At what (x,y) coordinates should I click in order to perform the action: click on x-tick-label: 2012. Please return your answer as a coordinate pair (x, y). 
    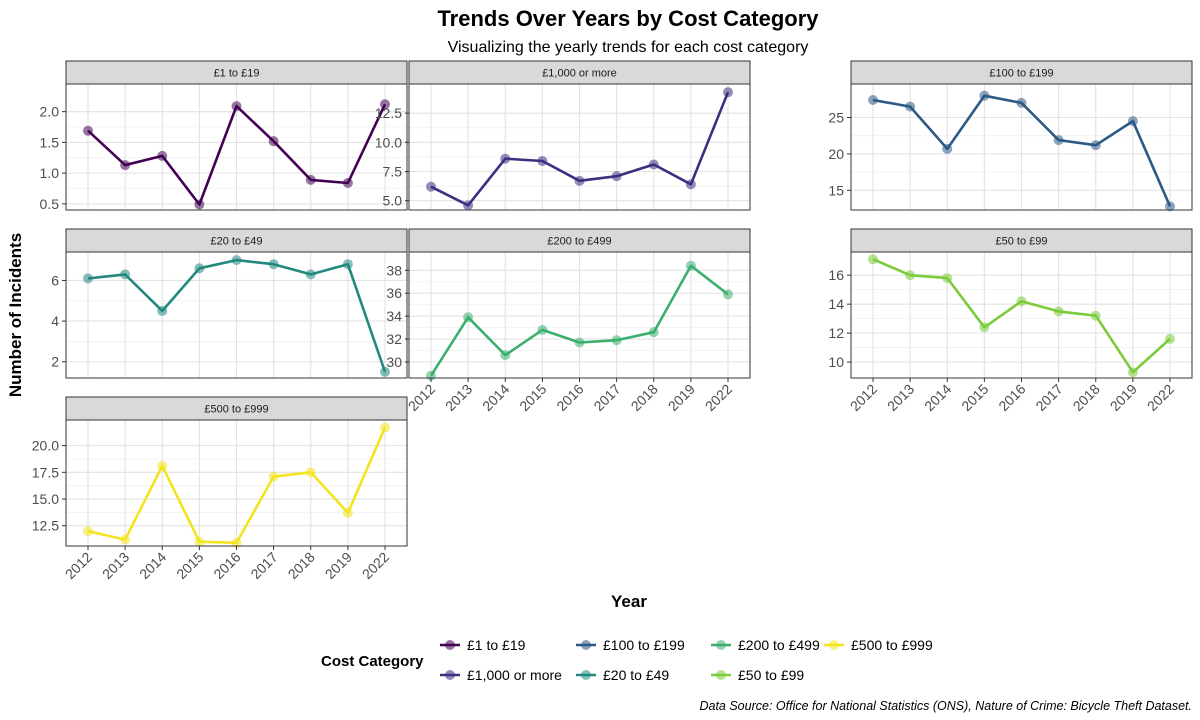
    Looking at the image, I should click on (421, 397).